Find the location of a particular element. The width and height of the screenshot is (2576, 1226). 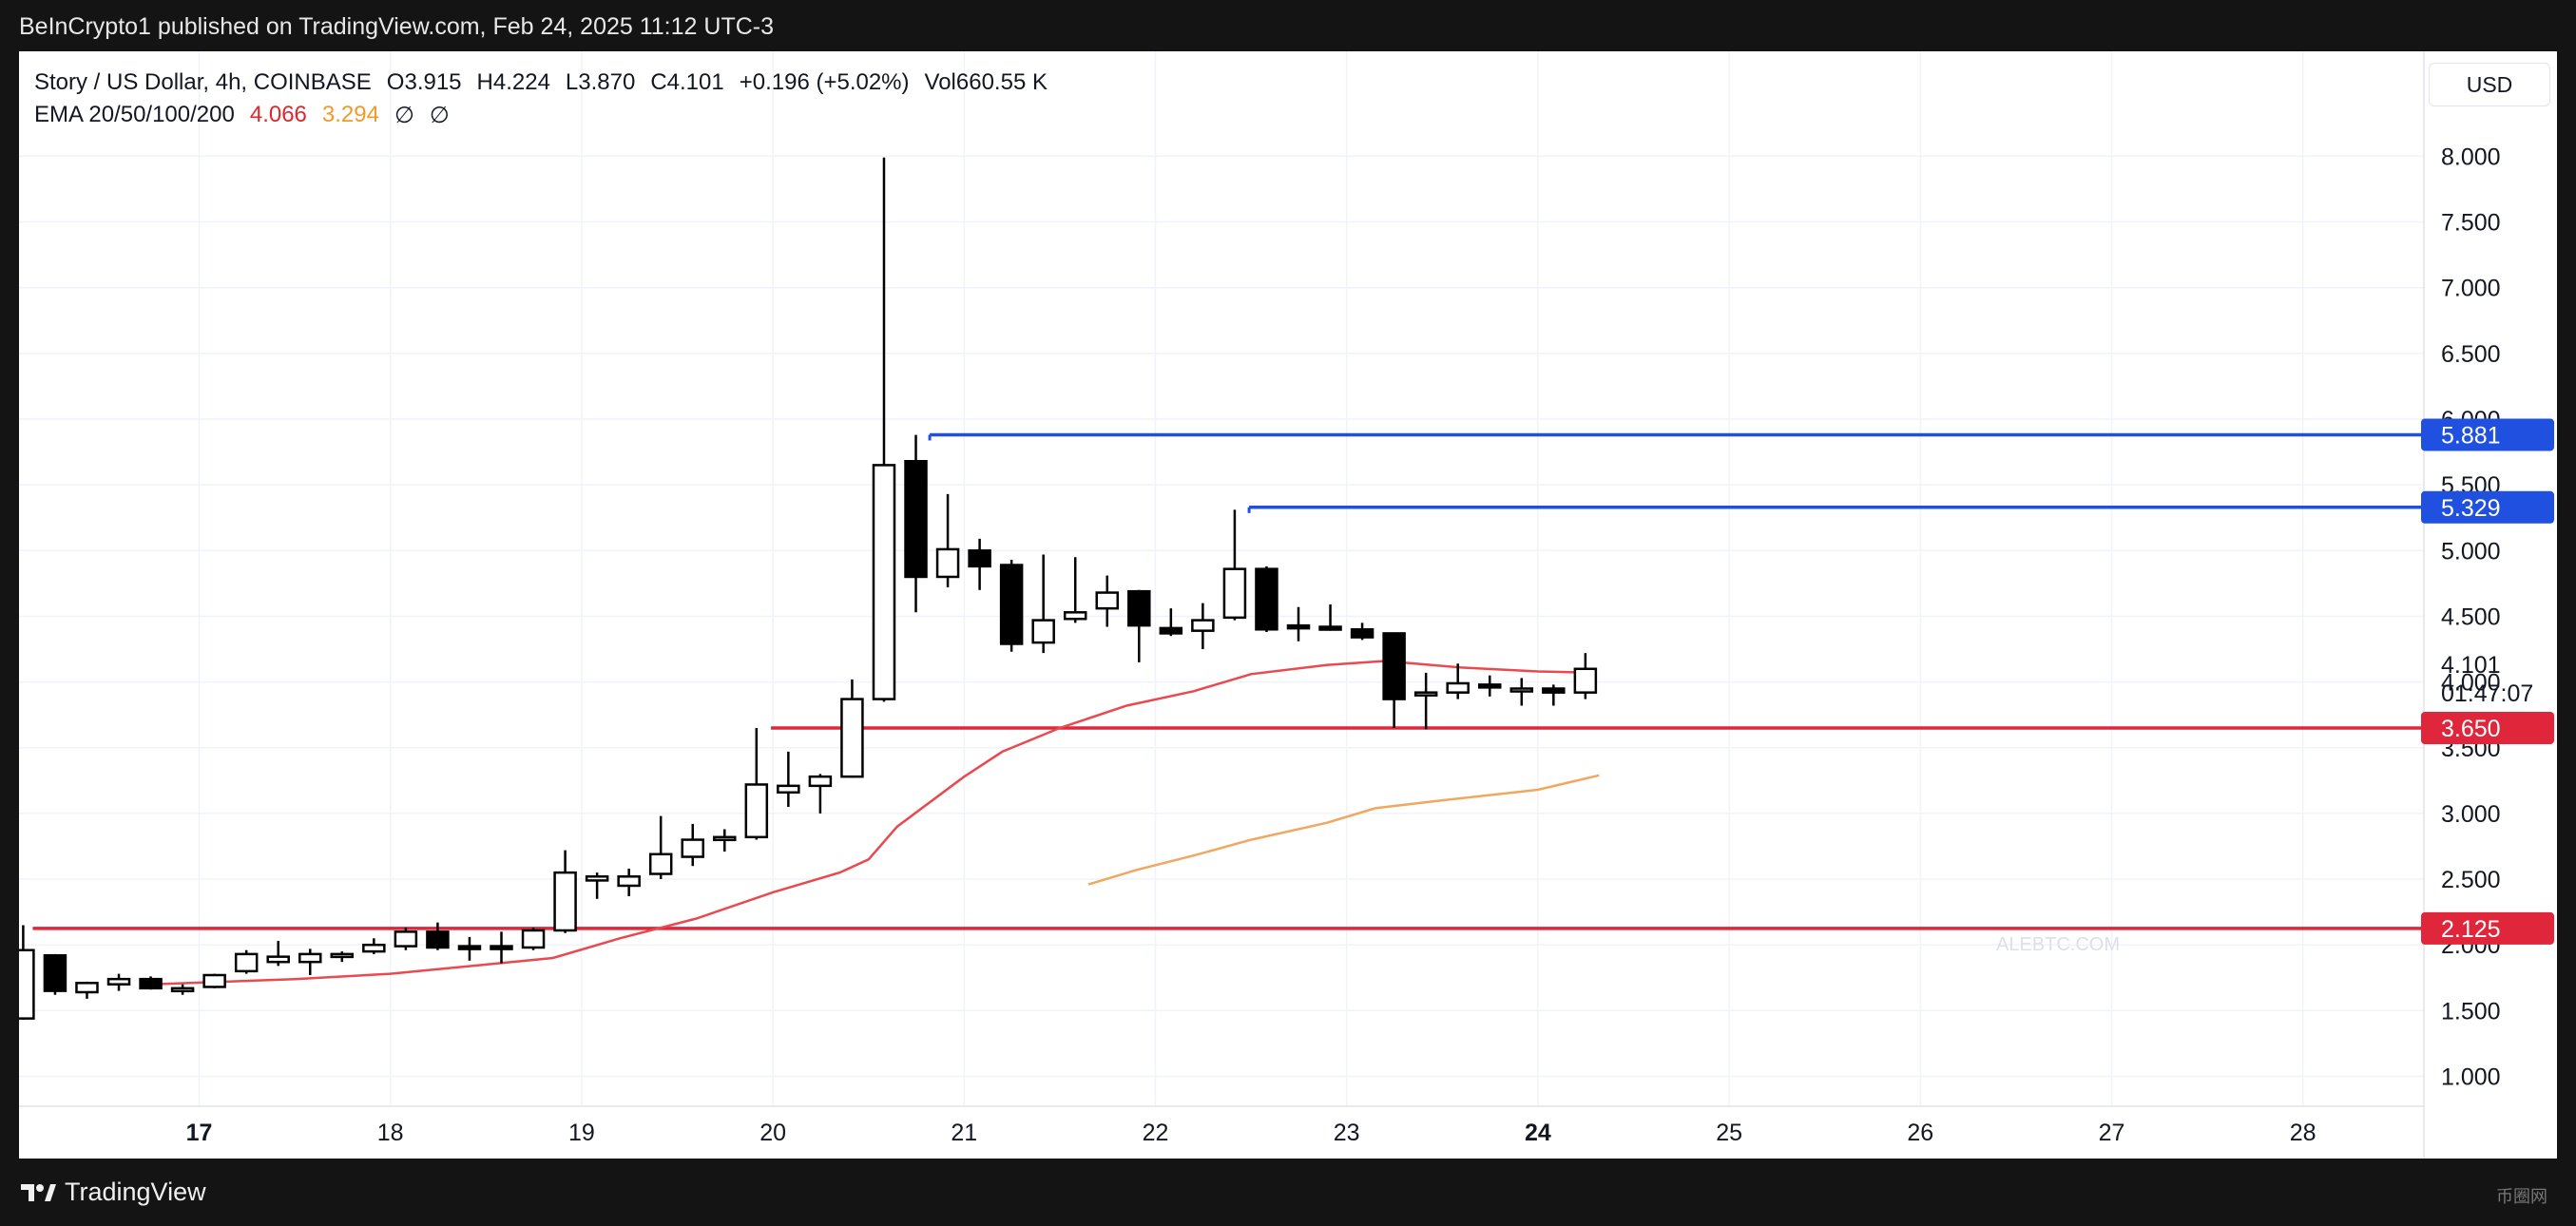

x-tick-label: 19 is located at coordinates (581, 1133).